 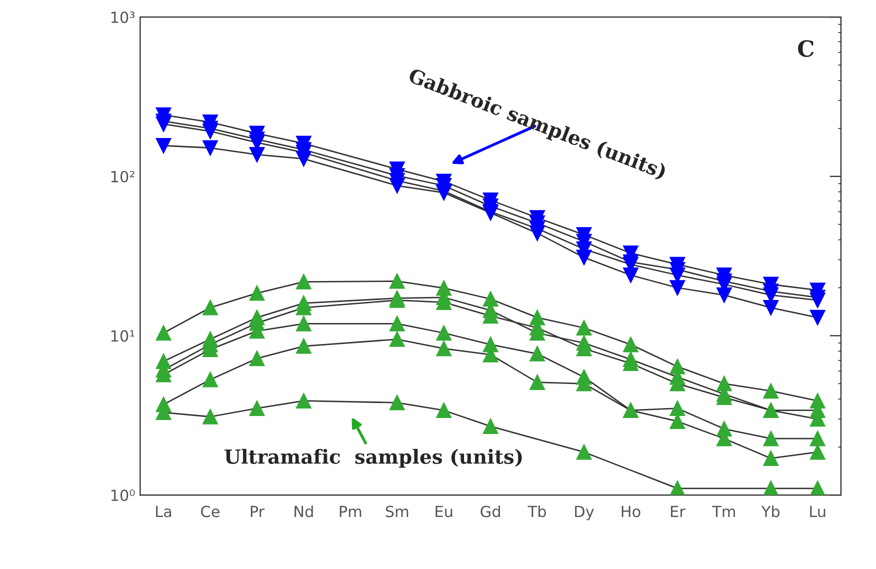 I want to click on y-tick-label: 10³, so click(x=123, y=18).